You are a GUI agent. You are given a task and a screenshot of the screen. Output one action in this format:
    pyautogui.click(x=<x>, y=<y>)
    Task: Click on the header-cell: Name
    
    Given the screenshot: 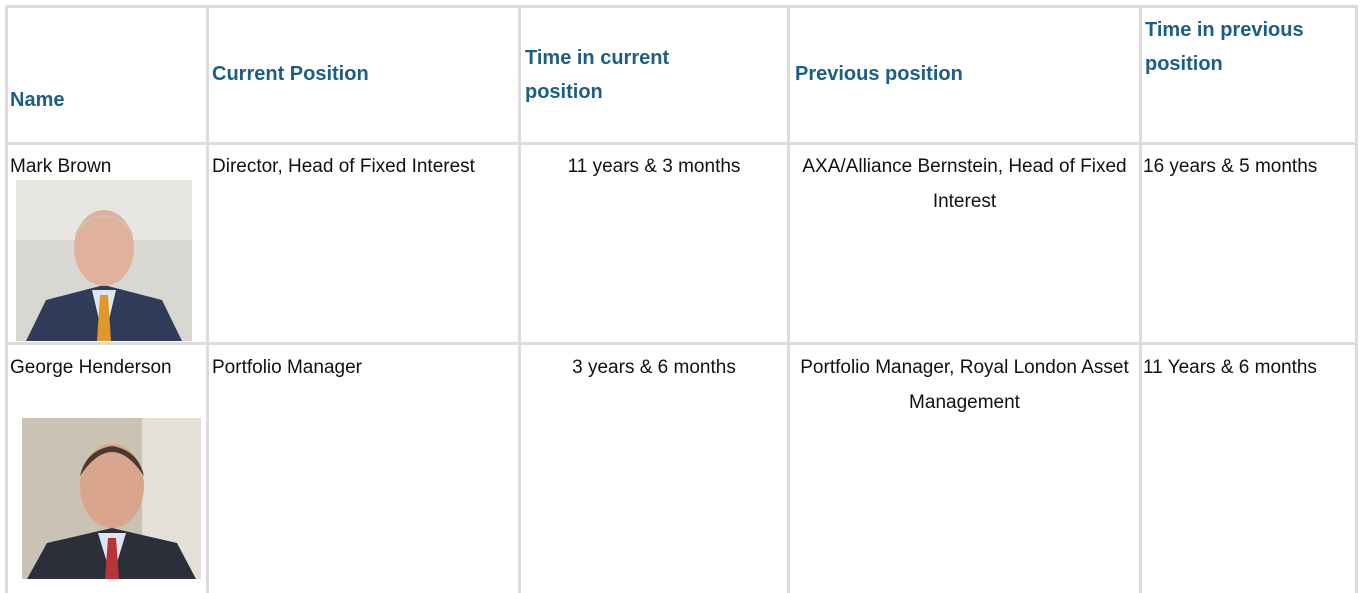 What is the action you would take?
    pyautogui.click(x=37, y=100)
    